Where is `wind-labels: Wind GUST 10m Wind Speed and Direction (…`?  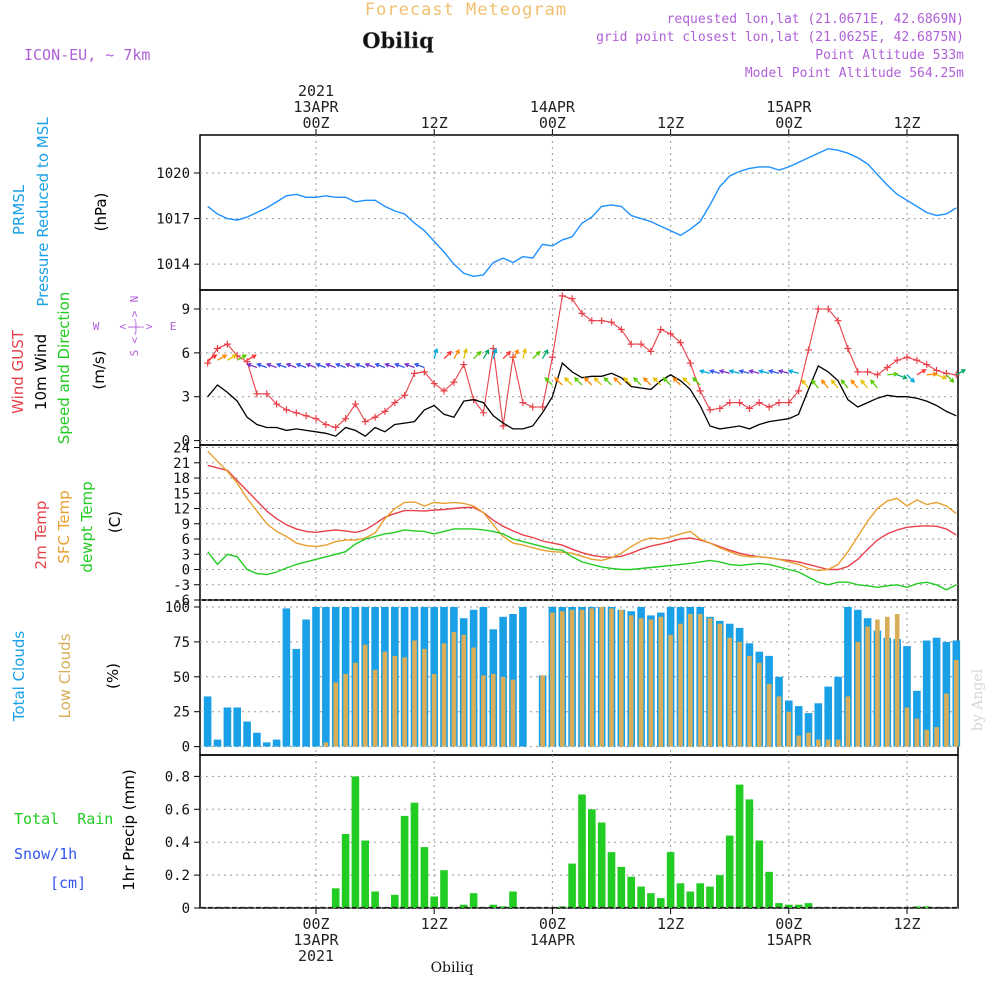 wind-labels: Wind GUST 10m Wind Speed and Direction (… is located at coordinates (92, 368).